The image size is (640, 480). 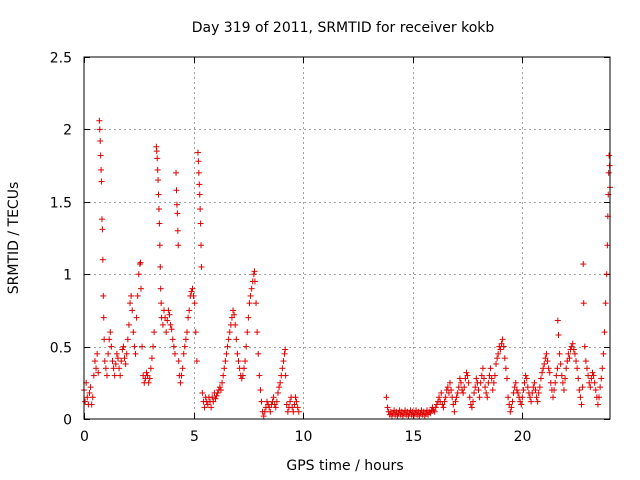 I want to click on y-tick-label: 1.5, so click(x=61, y=204).